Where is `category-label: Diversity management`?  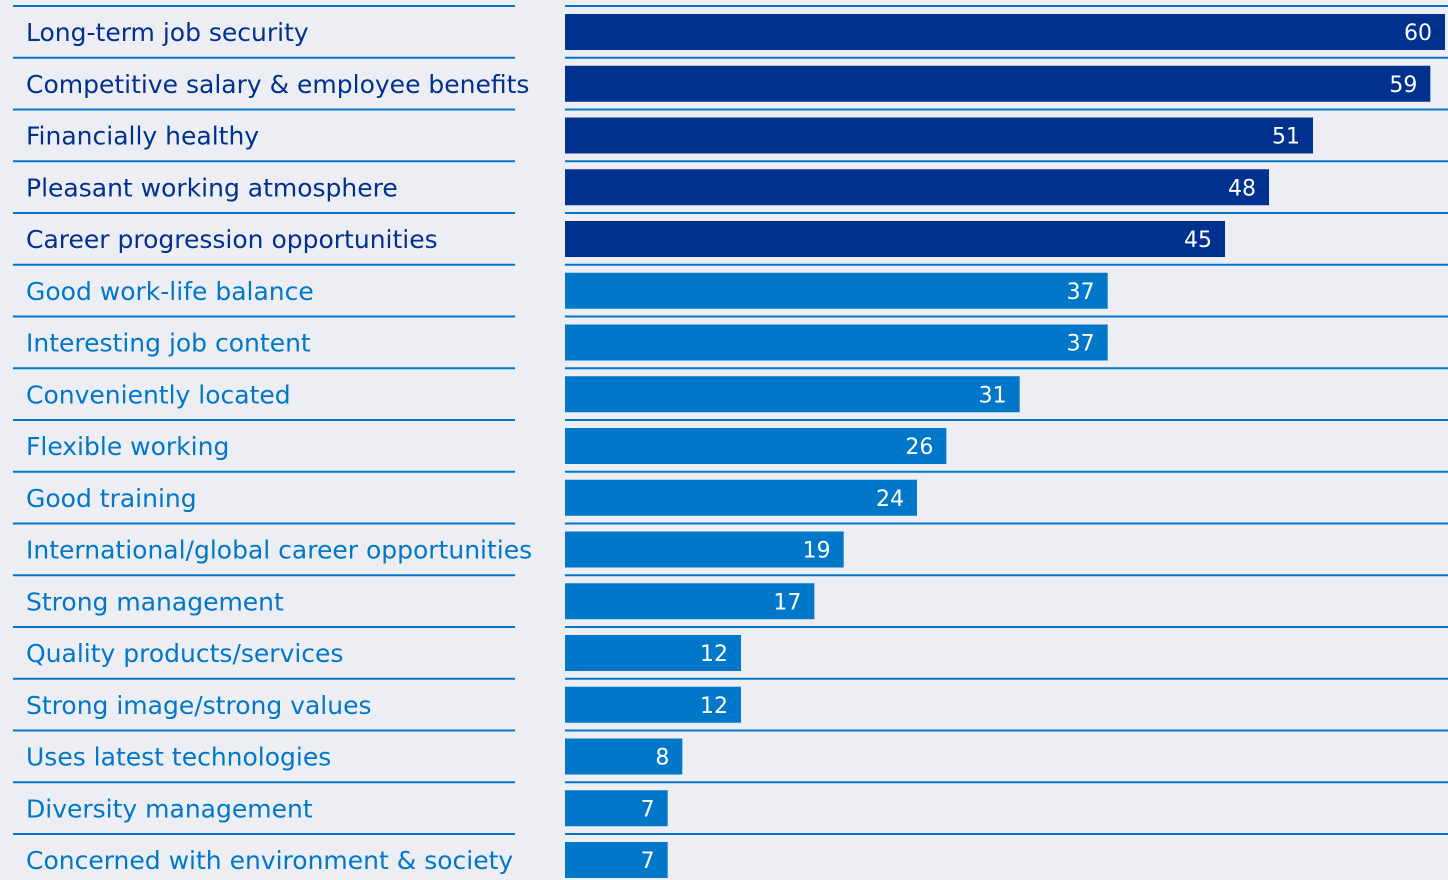
category-label: Diversity management is located at coordinates (169, 808).